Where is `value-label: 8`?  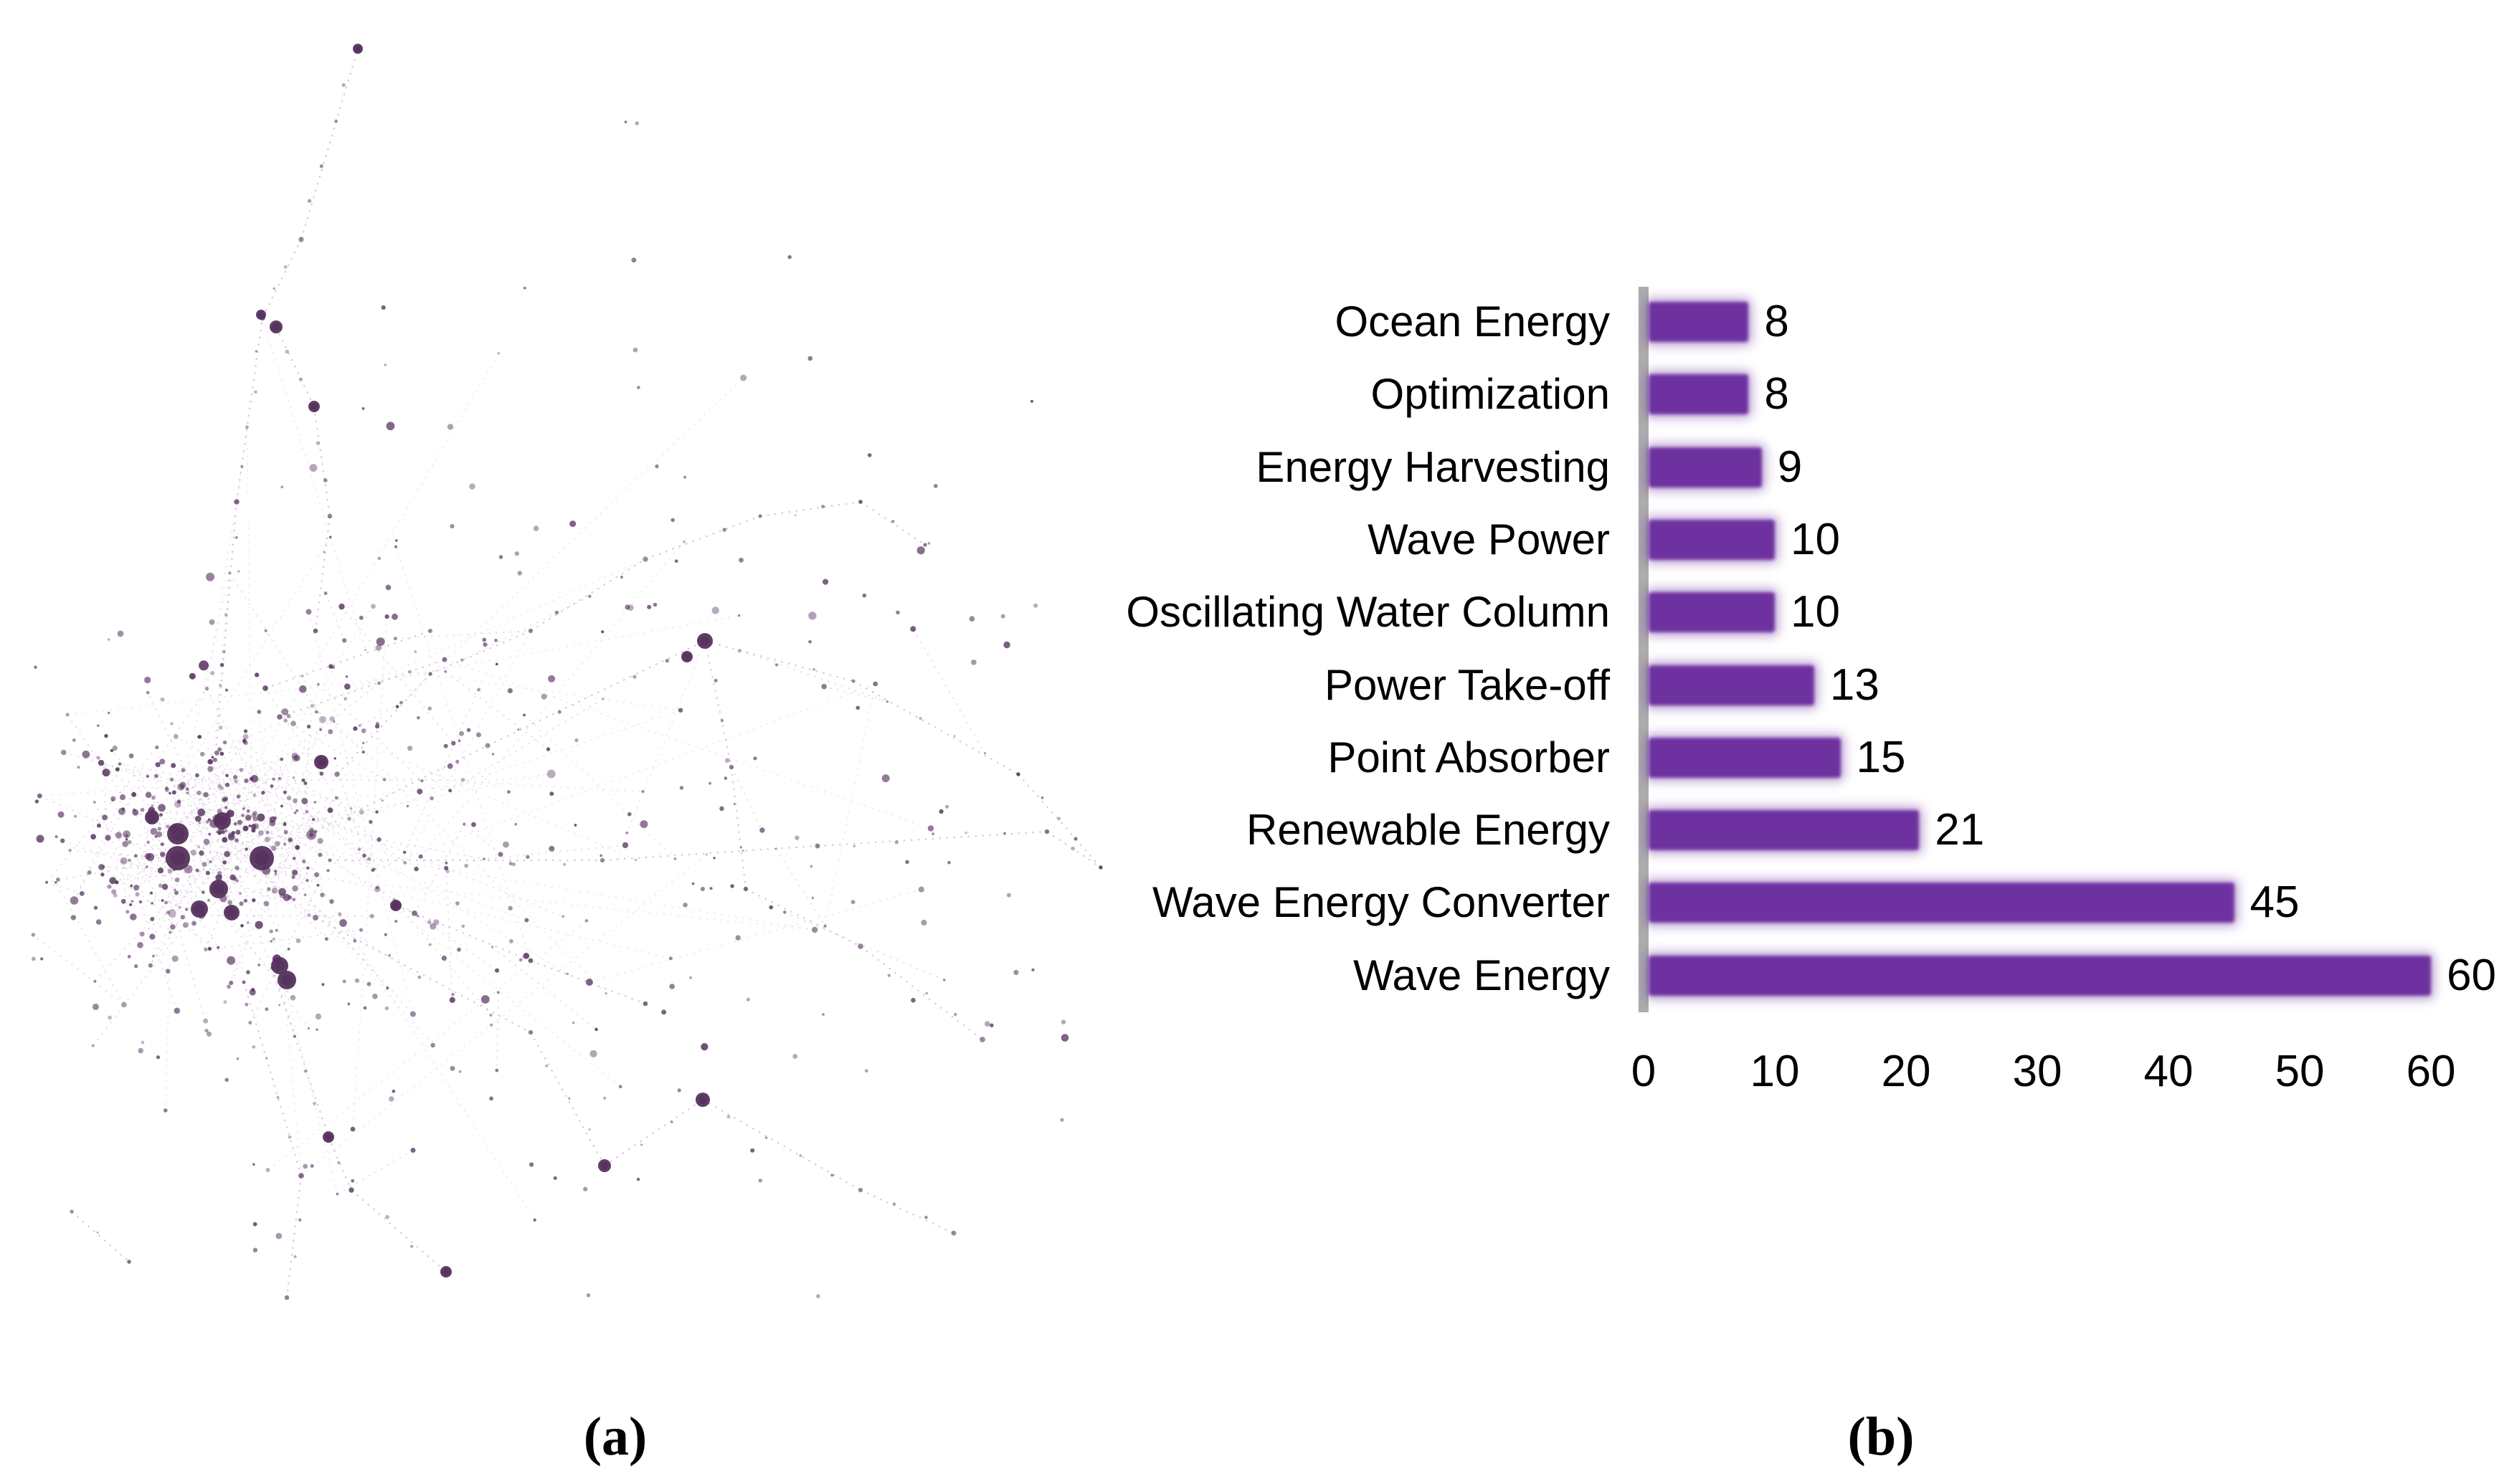 value-label: 8 is located at coordinates (1776, 394).